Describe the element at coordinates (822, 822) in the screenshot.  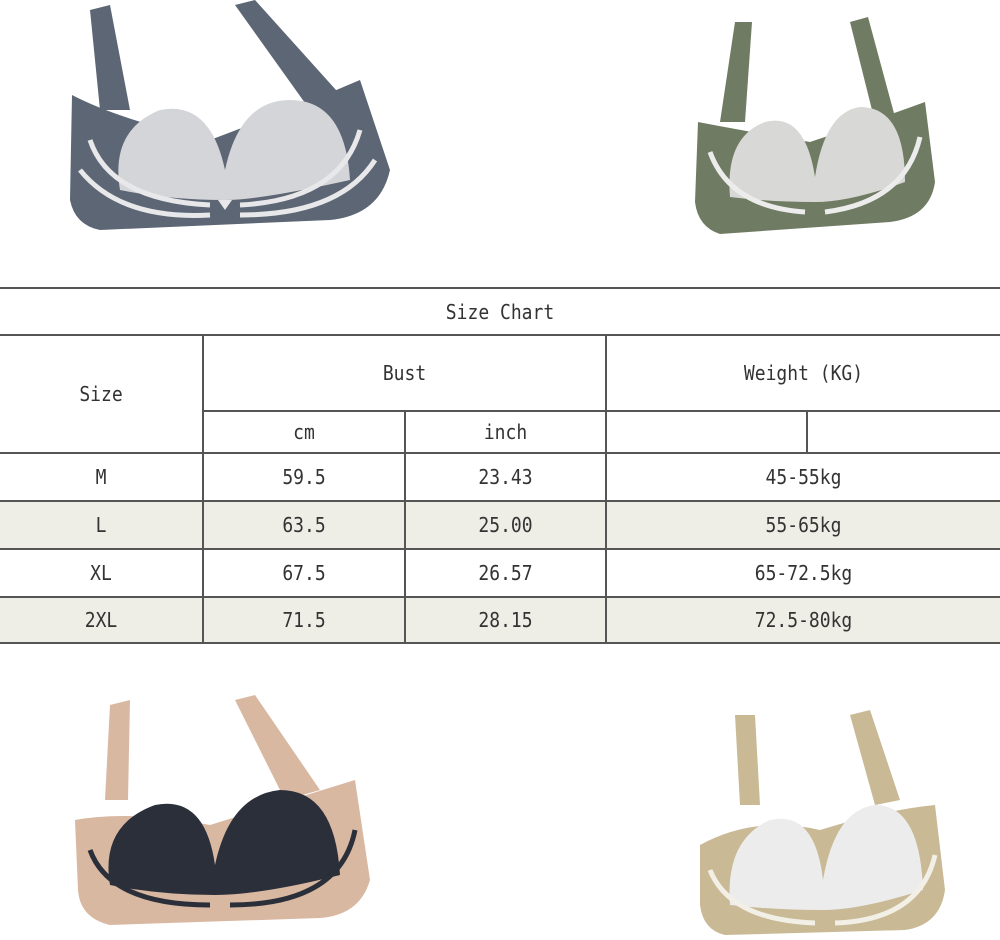
I see `product-image-khaki-white-bra` at that location.